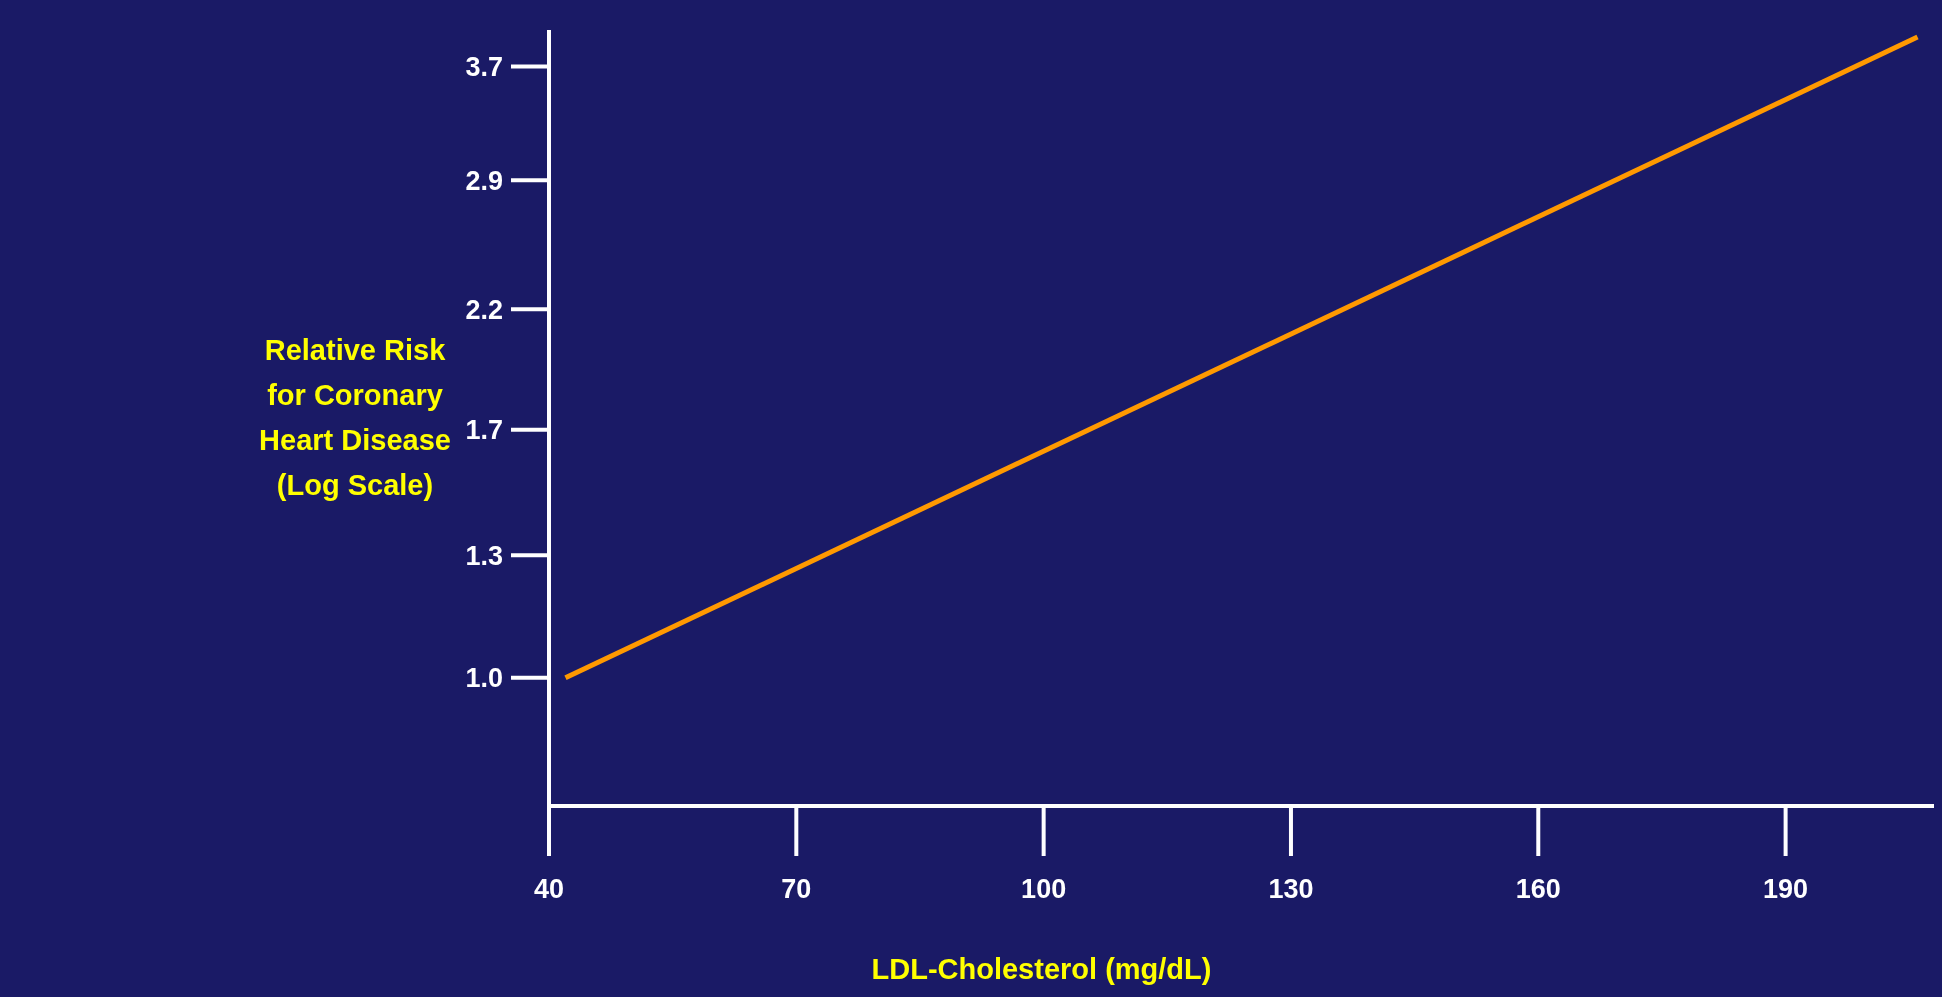  Describe the element at coordinates (1041, 969) in the screenshot. I see `x-axis-title: LDL-Cholesterol (mg/dL)` at that location.